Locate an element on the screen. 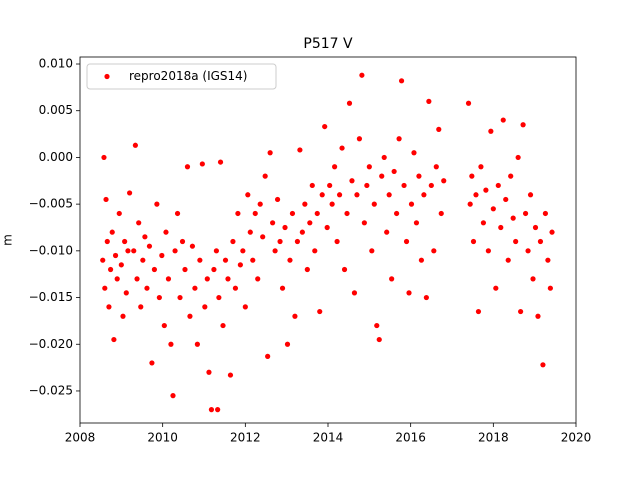 This screenshot has height=480, width=640. y-axis-label: m is located at coordinates (8, 240).